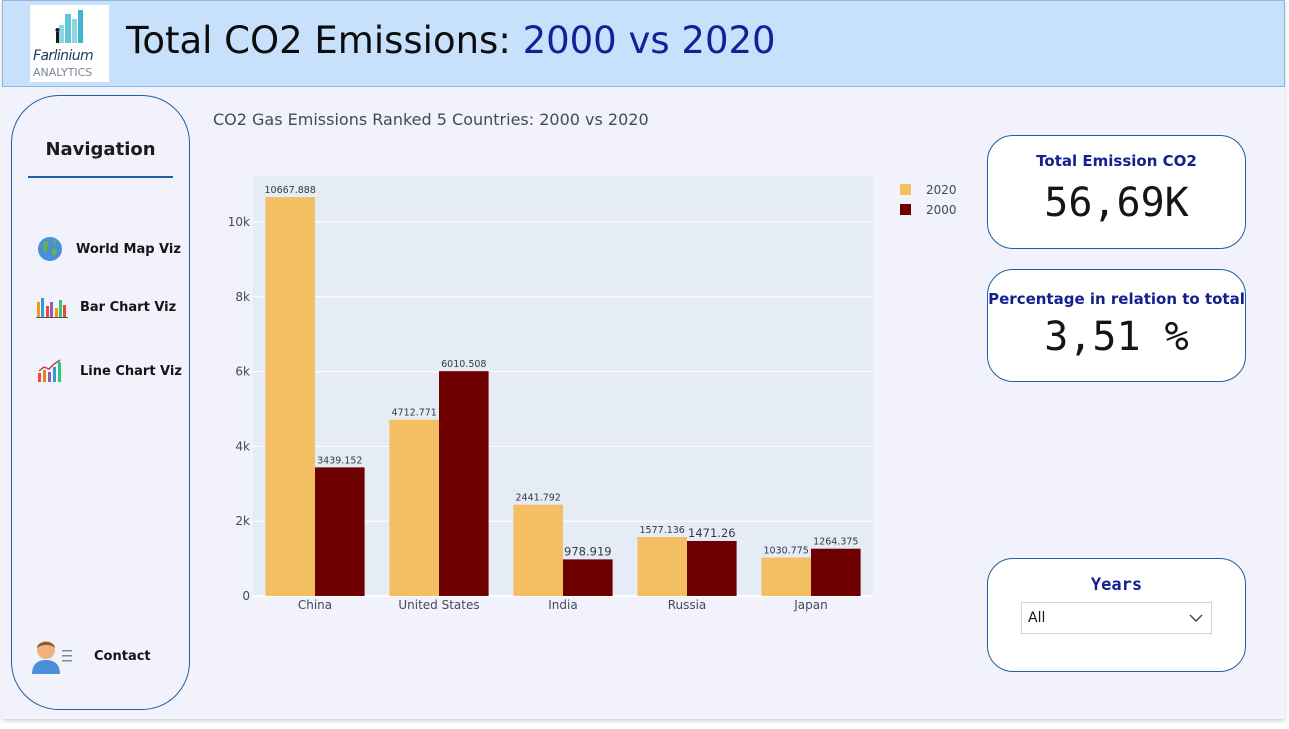 The width and height of the screenshot is (1289, 729). What do you see at coordinates (100, 149) in the screenshot?
I see `navigation-title: Navigation` at bounding box center [100, 149].